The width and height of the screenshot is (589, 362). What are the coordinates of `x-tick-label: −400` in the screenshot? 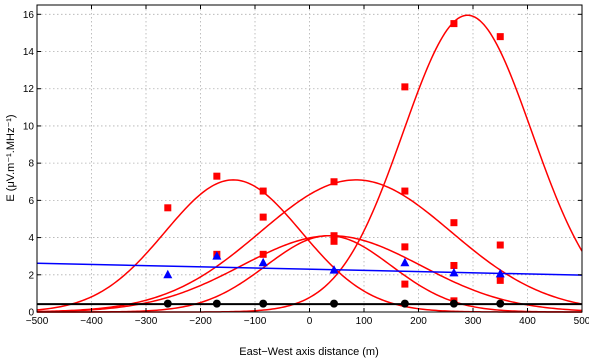 It's located at (91, 321).